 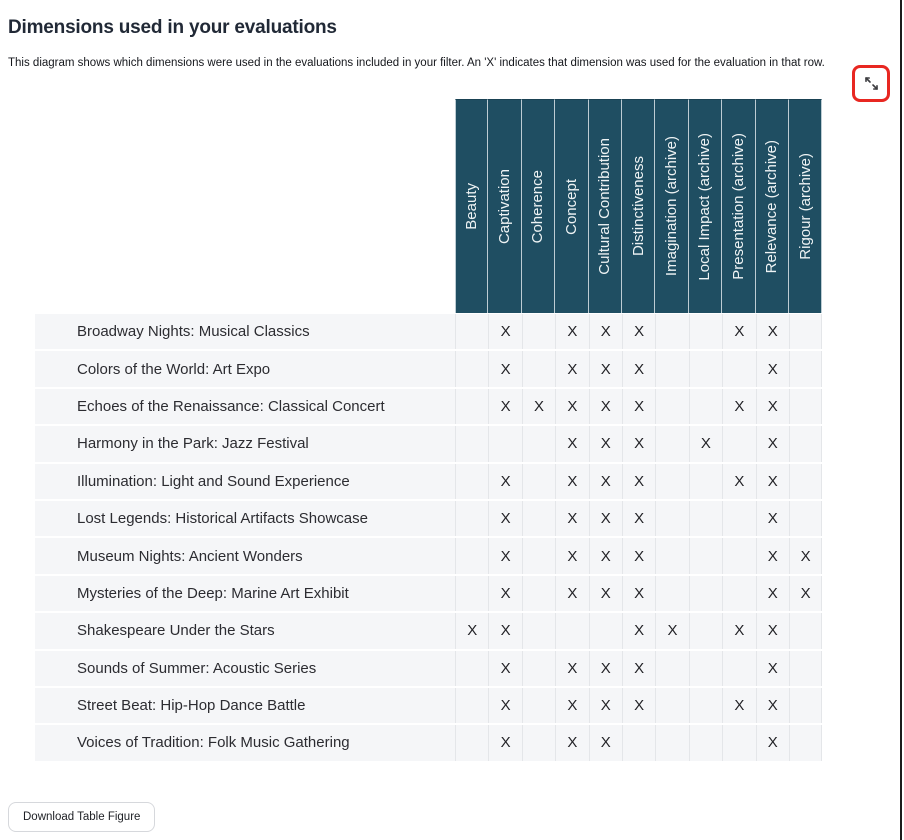 I want to click on column-header-distinctiveness: Distinctiveness, so click(x=638, y=206).